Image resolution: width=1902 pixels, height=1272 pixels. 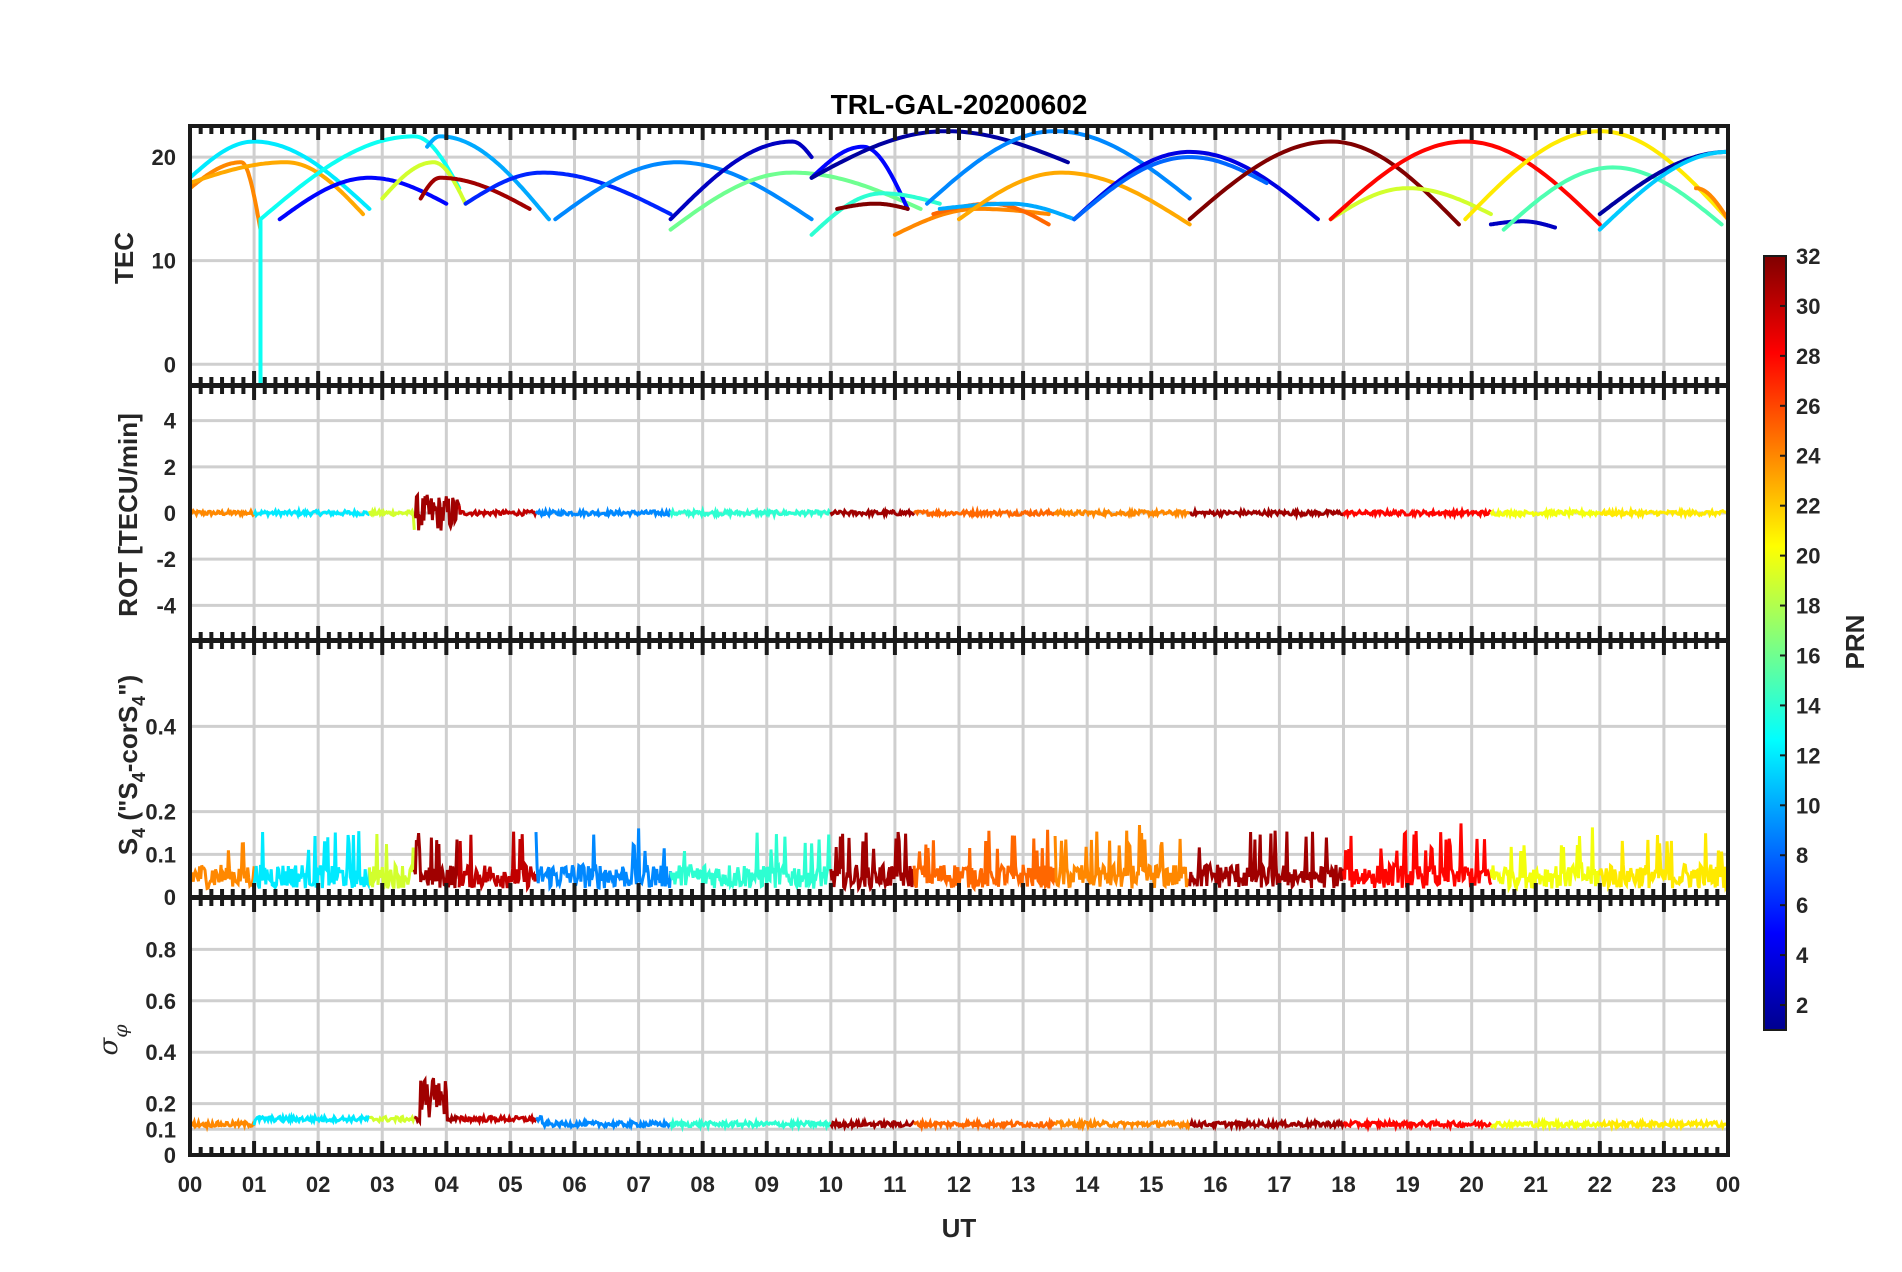 I want to click on colorbar-tick-label: 12, so click(x=1808, y=755).